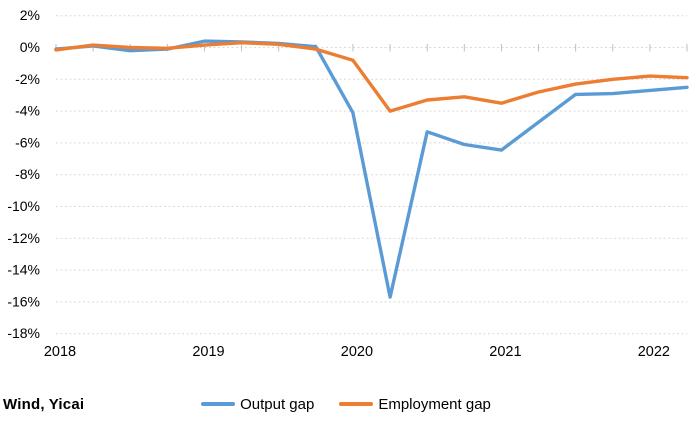 This screenshot has height=421, width=692. I want to click on y-axis-tick-label: -4%, so click(27, 111).